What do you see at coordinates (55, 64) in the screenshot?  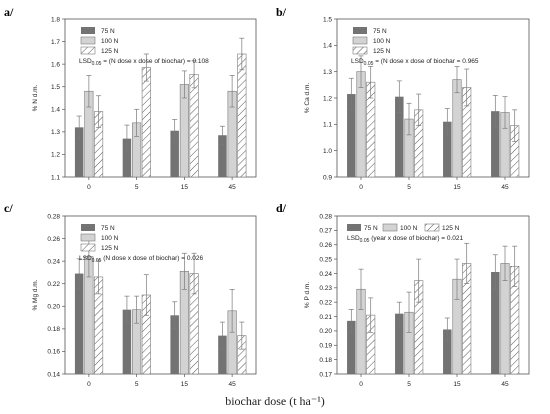 I see `y-tick-label: 1.6` at bounding box center [55, 64].